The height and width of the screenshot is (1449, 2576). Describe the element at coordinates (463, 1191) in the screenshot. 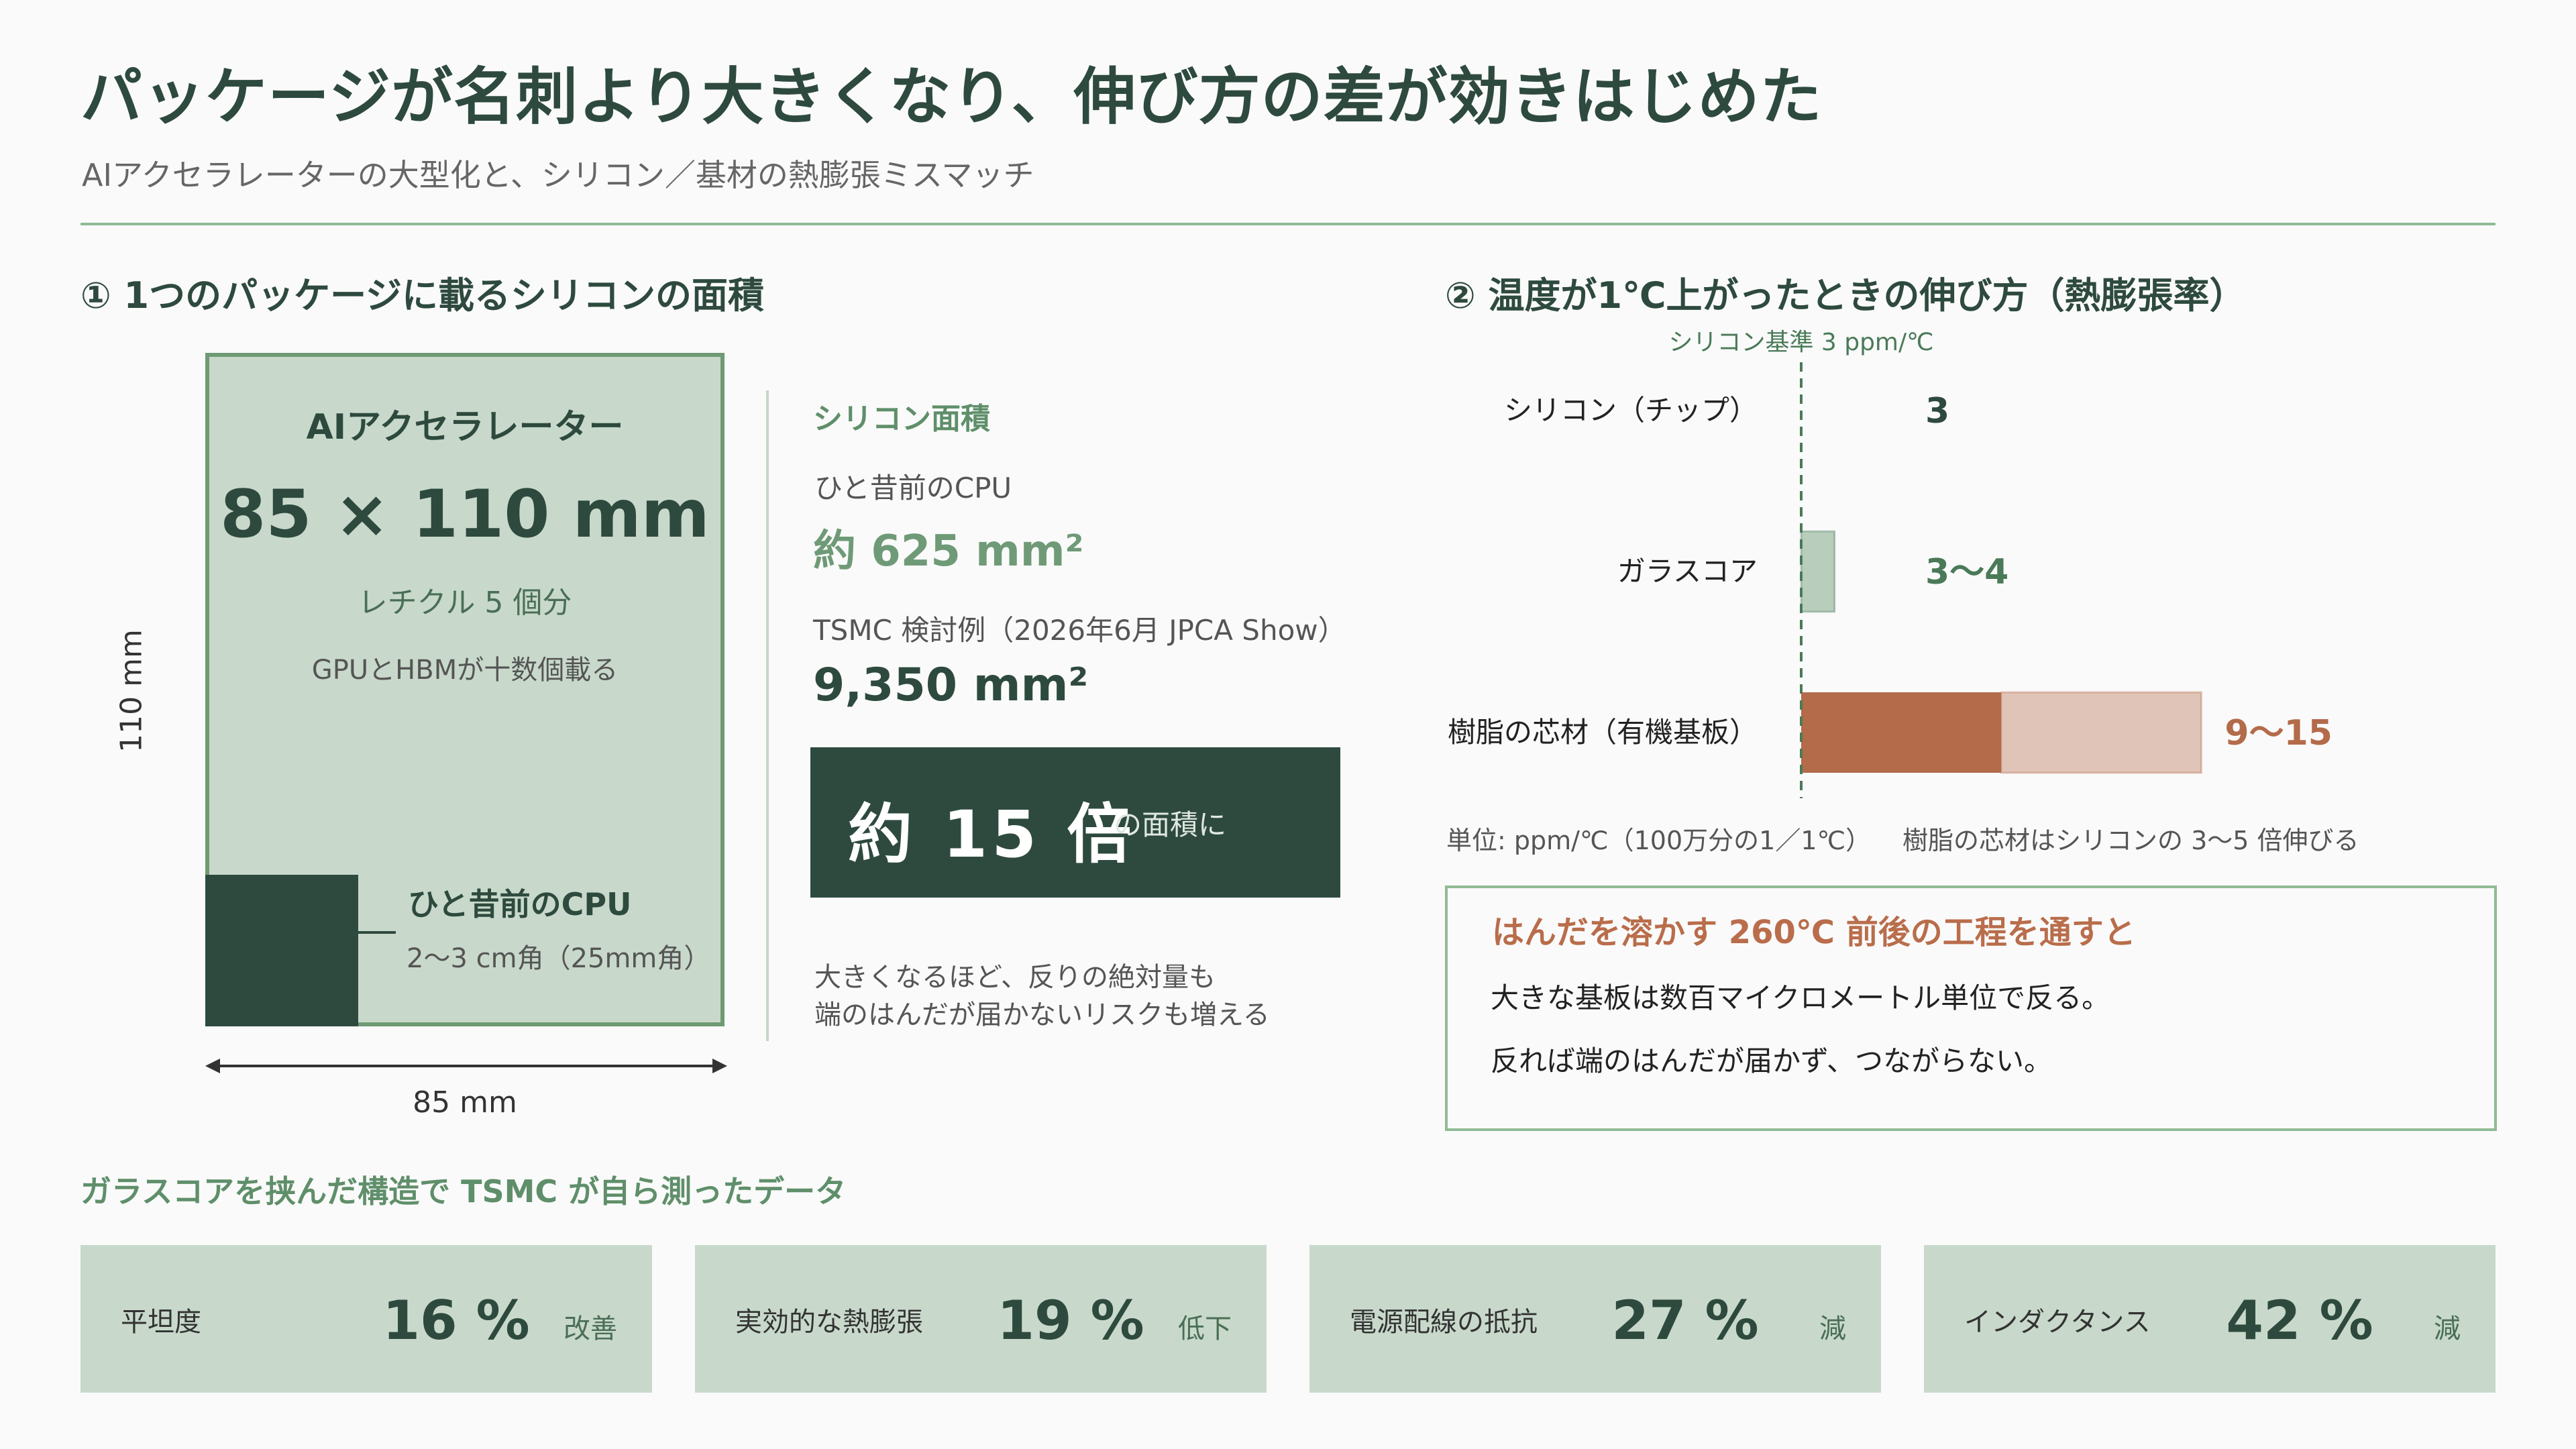

I see `tsmc-data-heading: ガラスコアを挟んだ構造で TSMC が自ら測ったデータ` at that location.